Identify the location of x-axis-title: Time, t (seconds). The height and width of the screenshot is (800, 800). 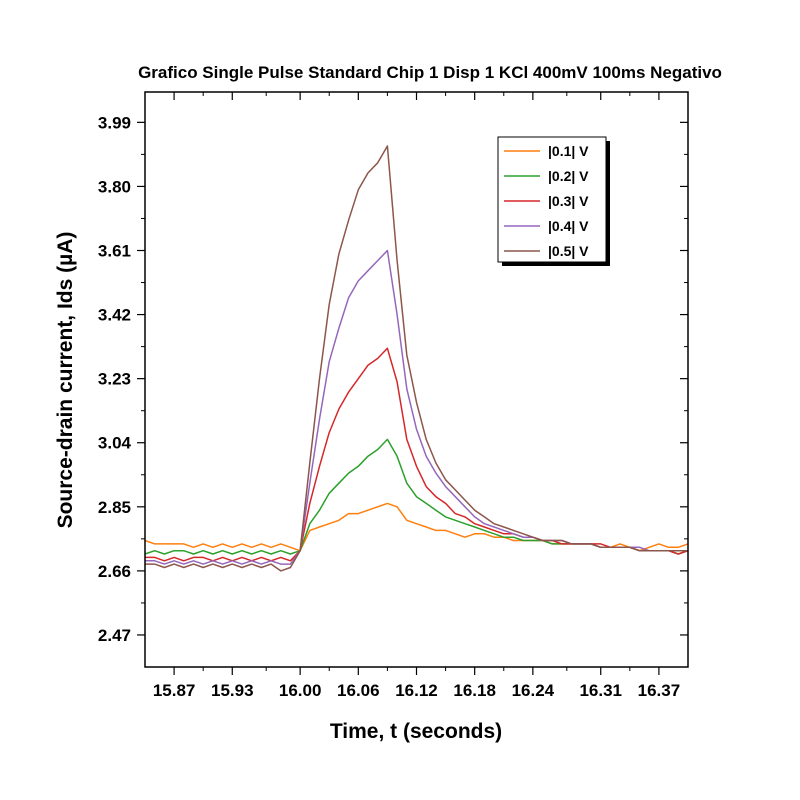
(416, 731).